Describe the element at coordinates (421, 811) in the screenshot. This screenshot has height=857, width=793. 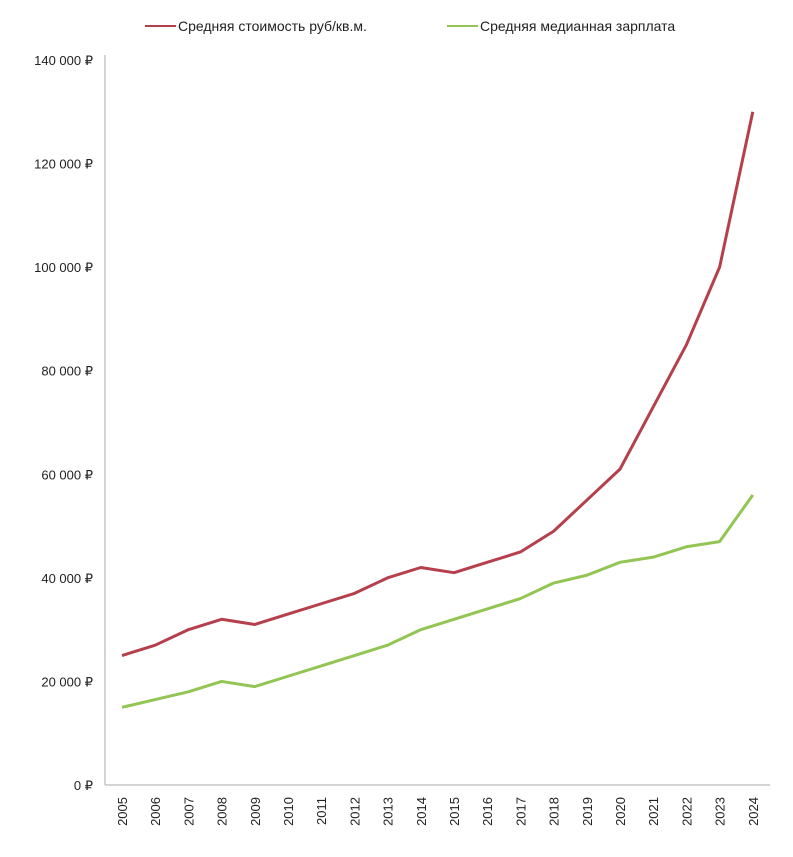
I see `x-tick-label: 2014` at that location.